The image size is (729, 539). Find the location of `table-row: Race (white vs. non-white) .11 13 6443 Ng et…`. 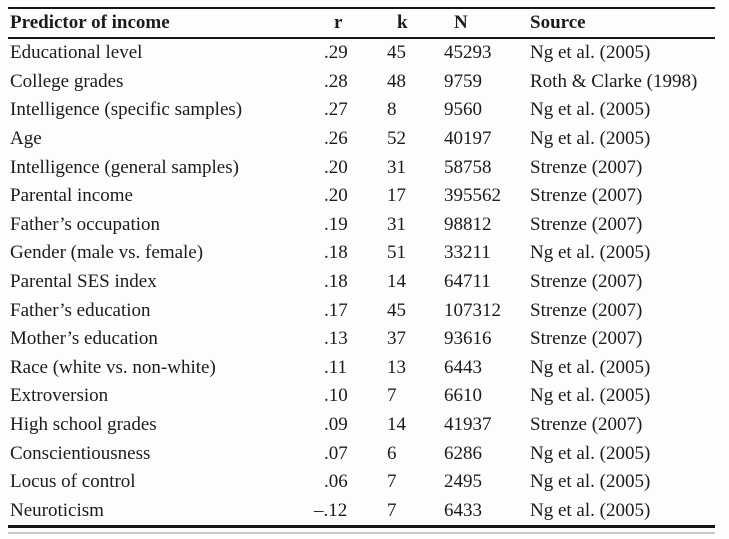

table-row: Race (white vs. non-white) .11 13 6443 Ng et… is located at coordinates (361, 368).